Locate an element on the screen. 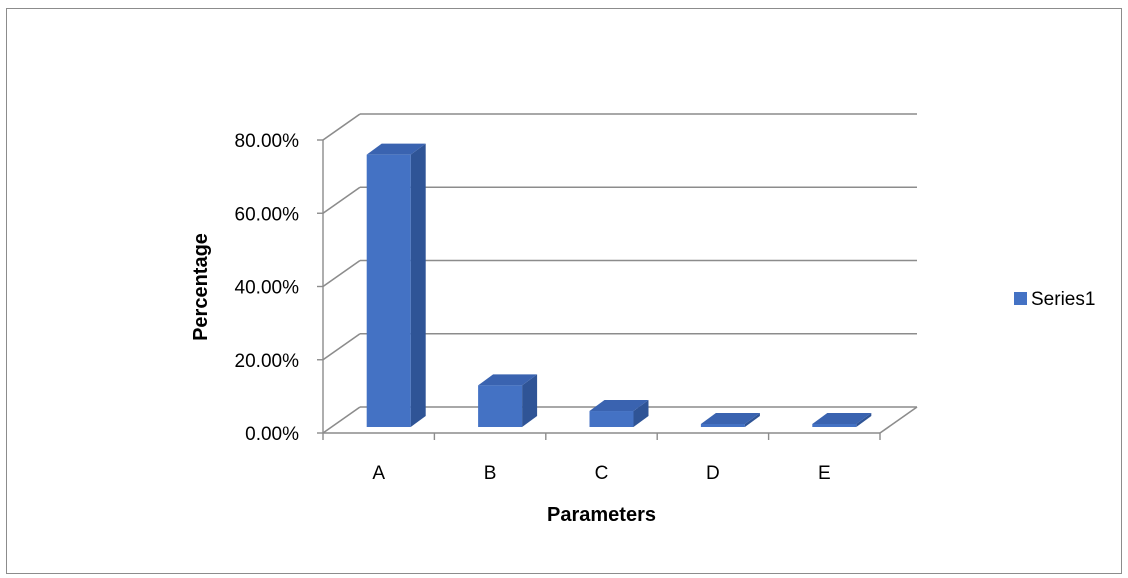  x-tick-label: C is located at coordinates (602, 473).